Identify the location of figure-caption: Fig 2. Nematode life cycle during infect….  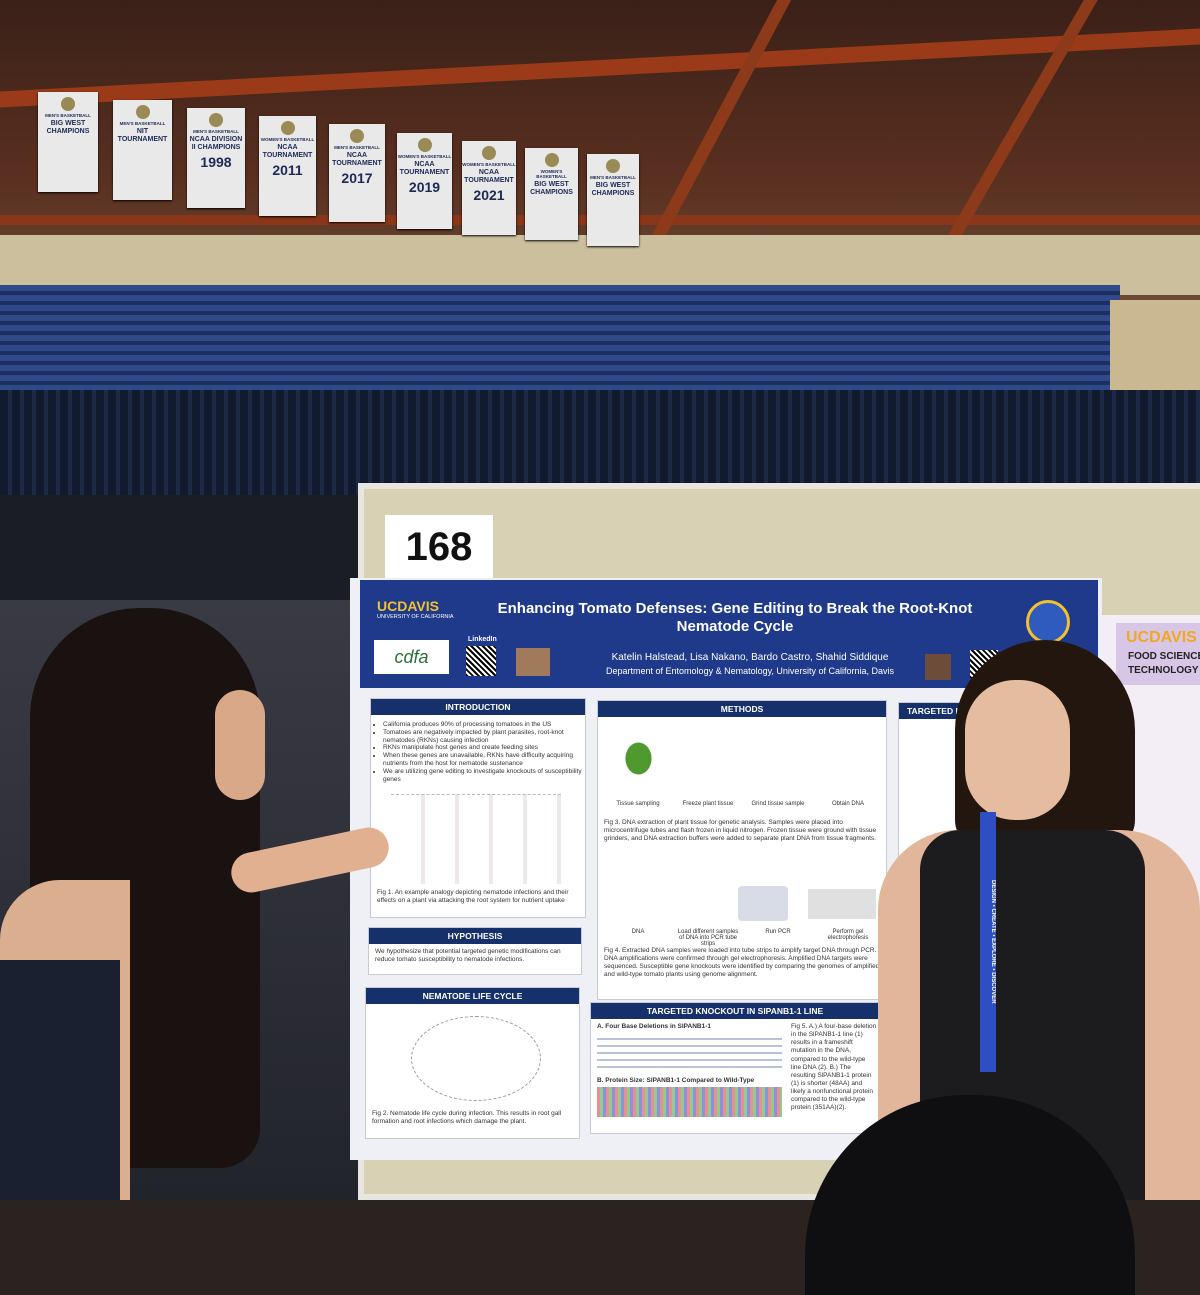
(467, 1118).